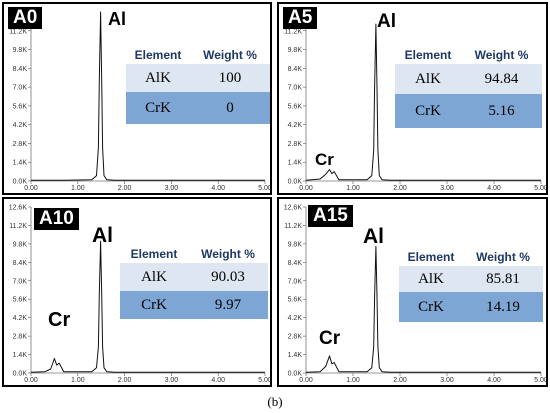  What do you see at coordinates (194, 282) in the screenshot?
I see `weight-table: Element Weight % AlK 90.03 CrK 9.97` at bounding box center [194, 282].